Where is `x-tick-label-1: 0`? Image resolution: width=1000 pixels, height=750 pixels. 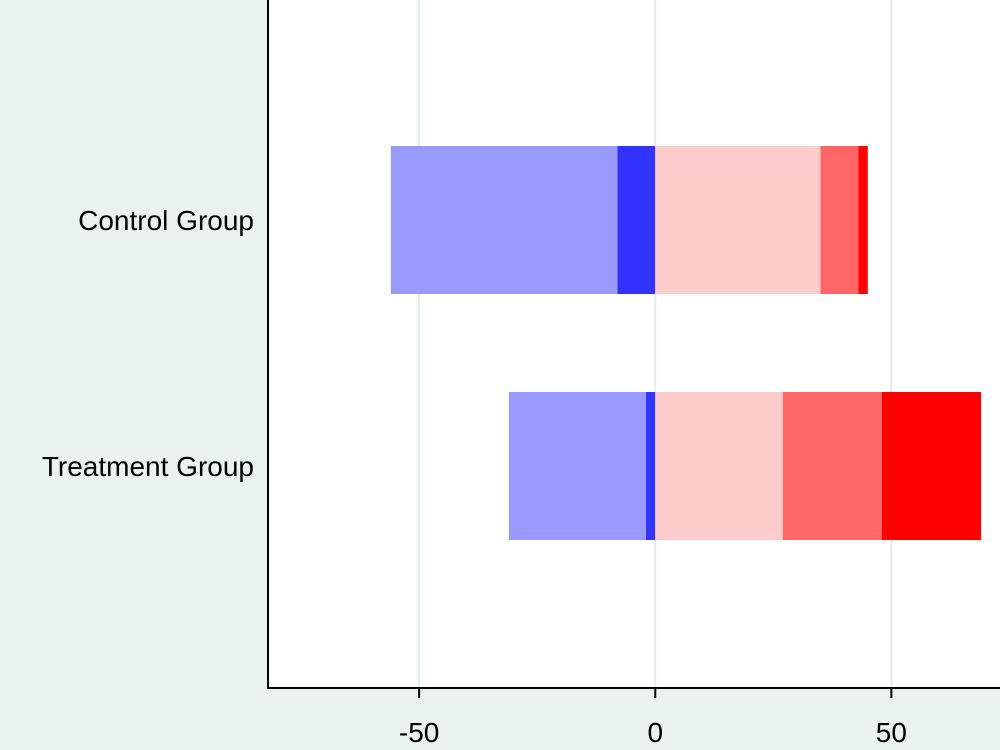 x-tick-label-1: 0 is located at coordinates (655, 732).